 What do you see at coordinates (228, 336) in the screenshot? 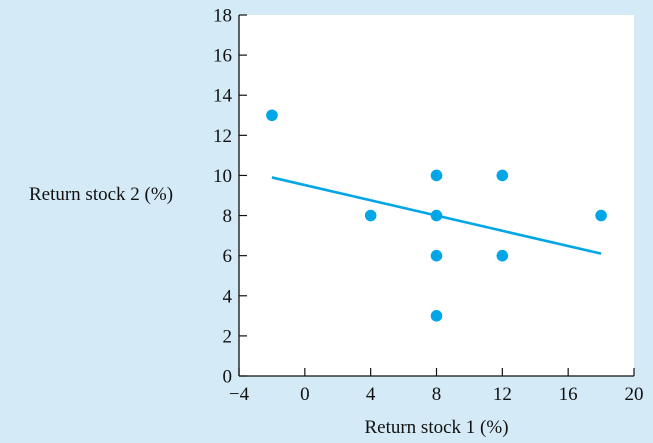
I see `y-tick-label: 2` at bounding box center [228, 336].